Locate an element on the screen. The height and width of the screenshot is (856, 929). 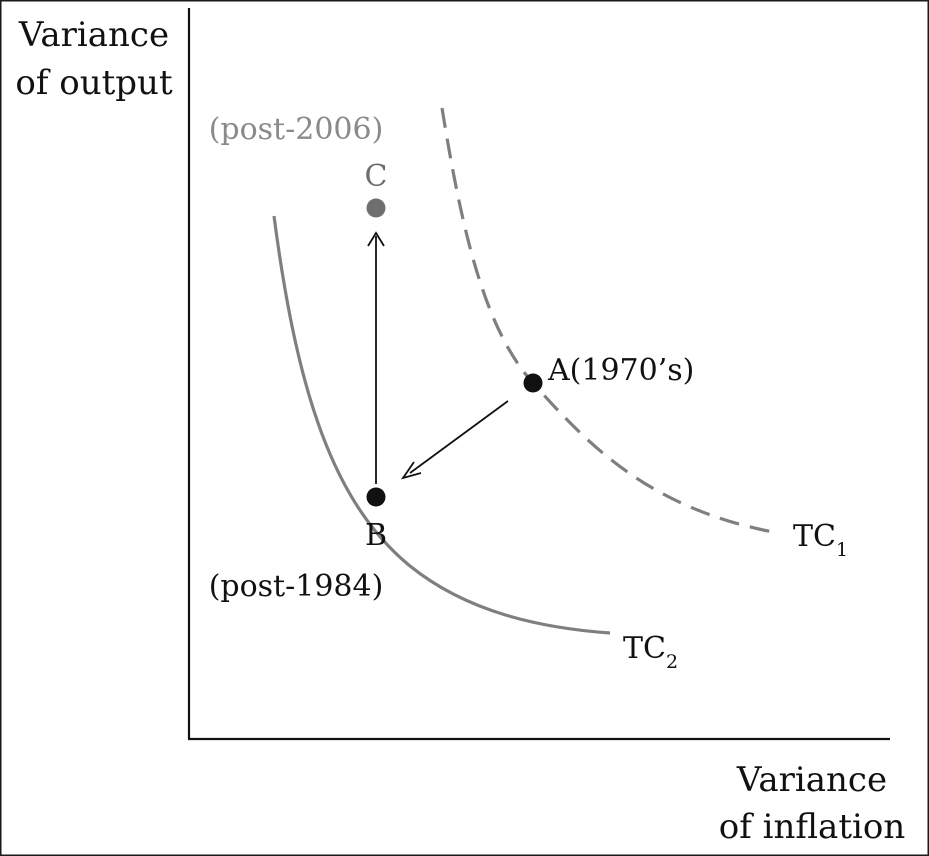
tc2-label: TC2 is located at coordinates (650, 652).